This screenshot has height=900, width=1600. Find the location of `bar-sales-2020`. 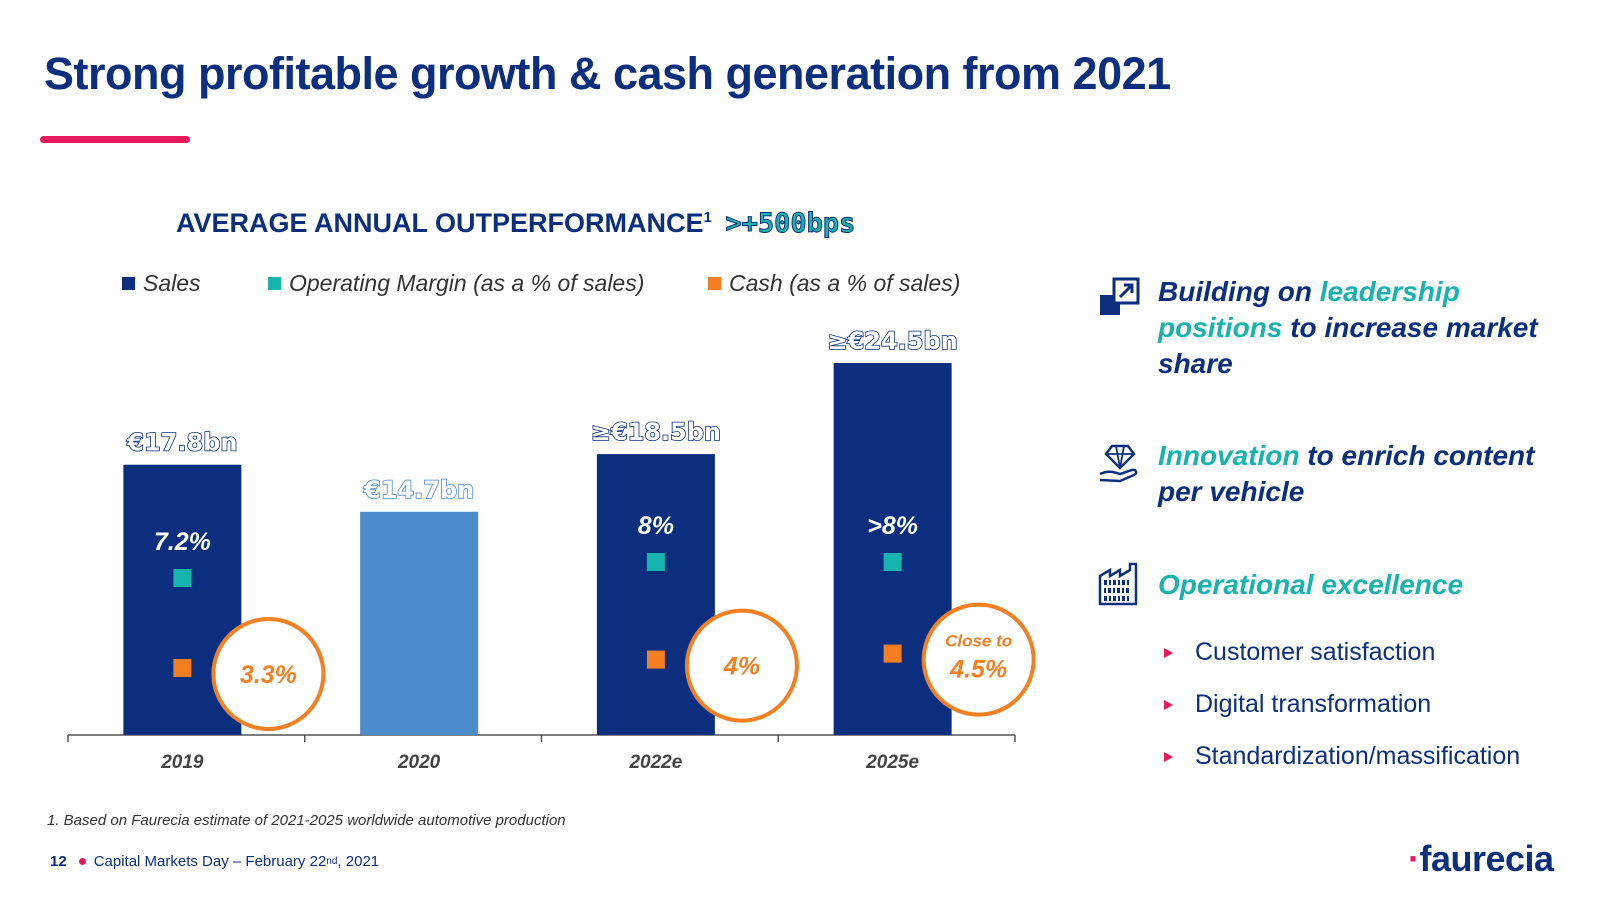

bar-sales-2020 is located at coordinates (419, 623).